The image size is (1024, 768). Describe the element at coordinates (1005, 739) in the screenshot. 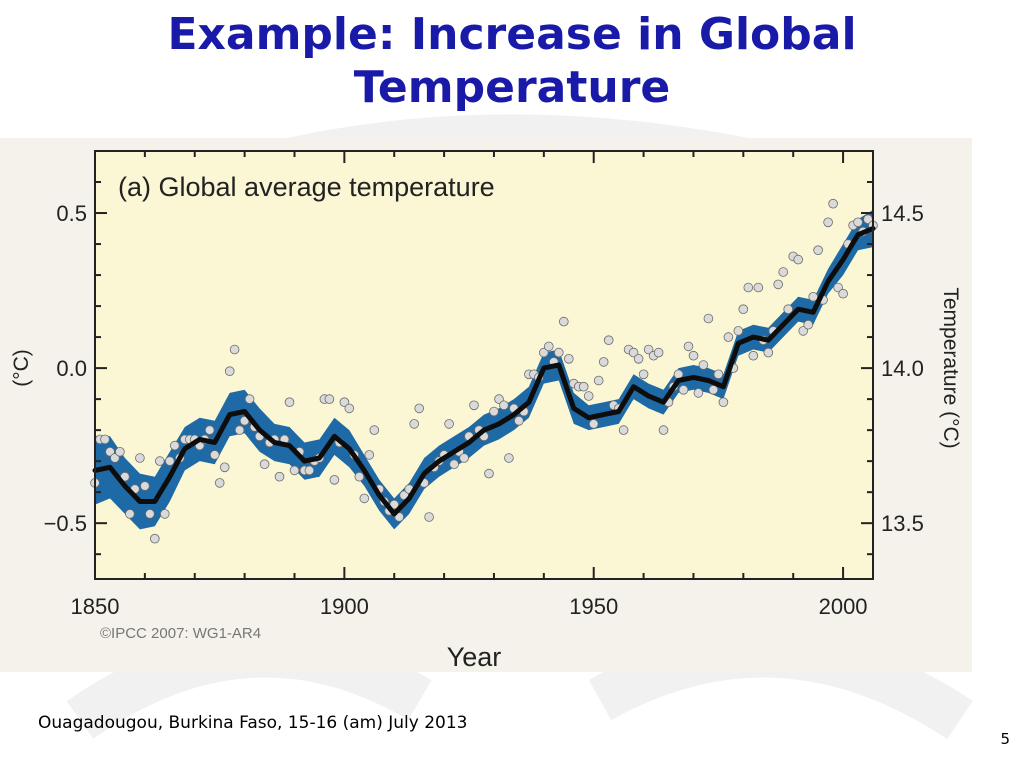

I see `page-number: 5` at that location.